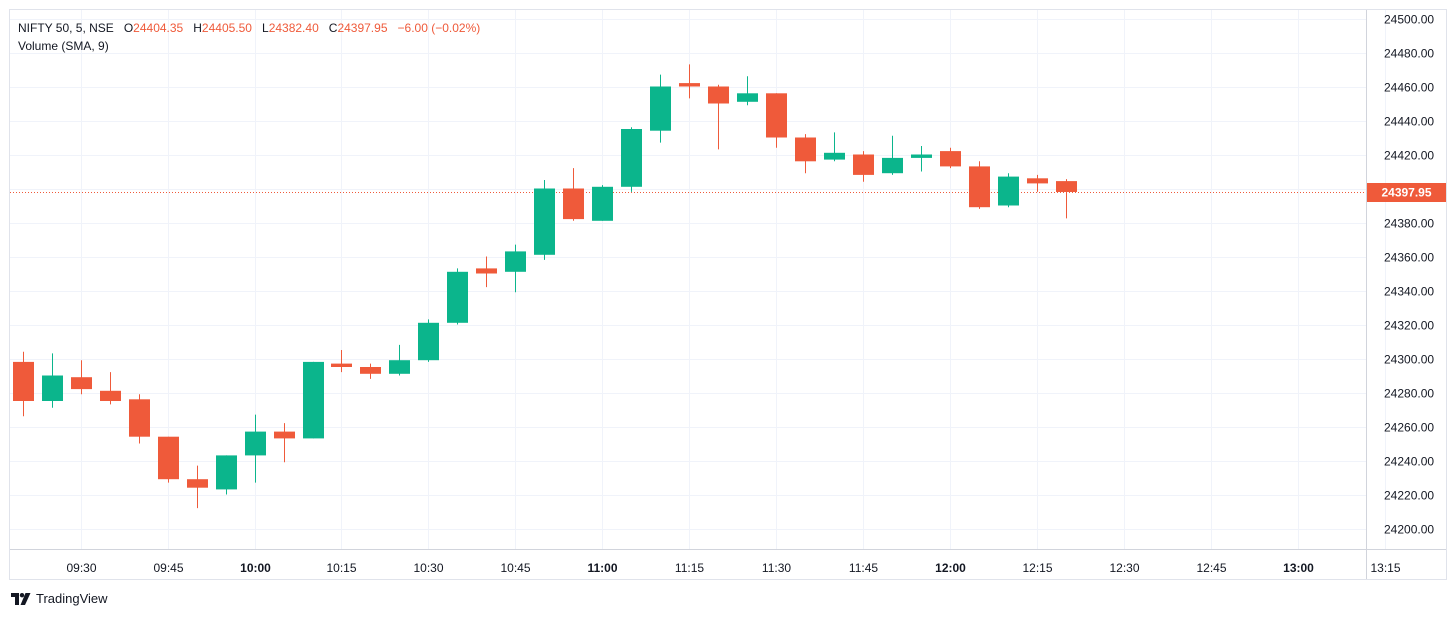  Describe the element at coordinates (1409, 462) in the screenshot. I see `y-tick-label: 24240.00` at that location.